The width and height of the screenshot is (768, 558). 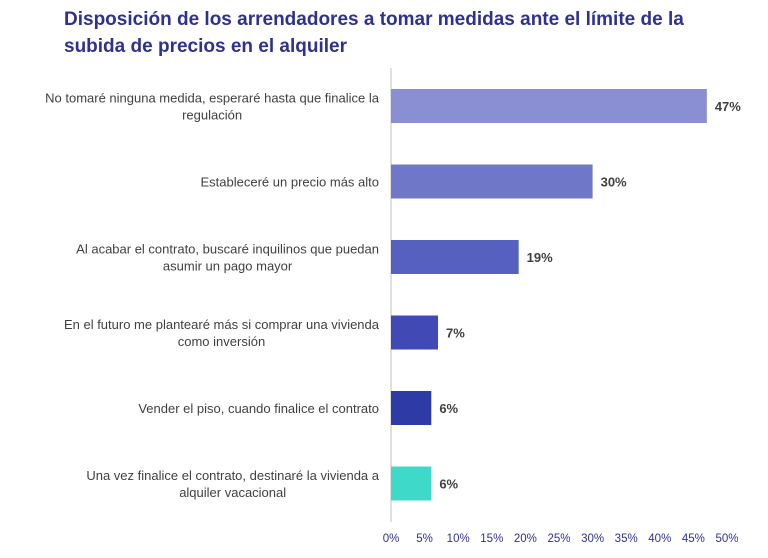 What do you see at coordinates (205, 46) in the screenshot?
I see `chart-title-line-2: subida de precios en el alquiler` at bounding box center [205, 46].